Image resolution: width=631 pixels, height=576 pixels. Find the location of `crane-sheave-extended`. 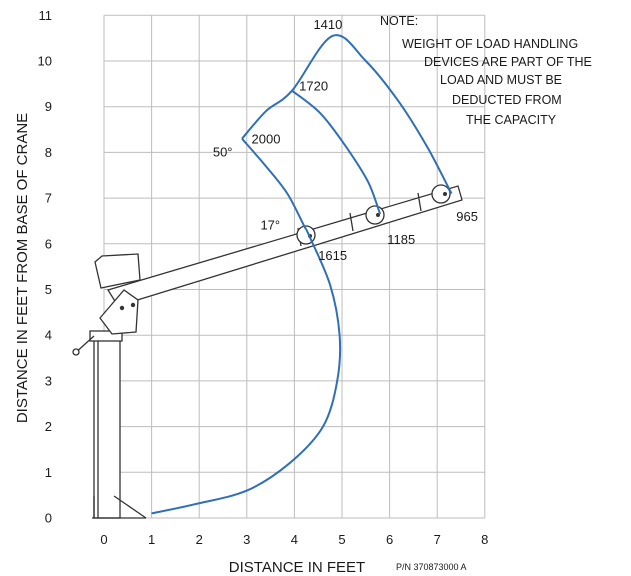

crane-sheave-extended is located at coordinates (441, 194).